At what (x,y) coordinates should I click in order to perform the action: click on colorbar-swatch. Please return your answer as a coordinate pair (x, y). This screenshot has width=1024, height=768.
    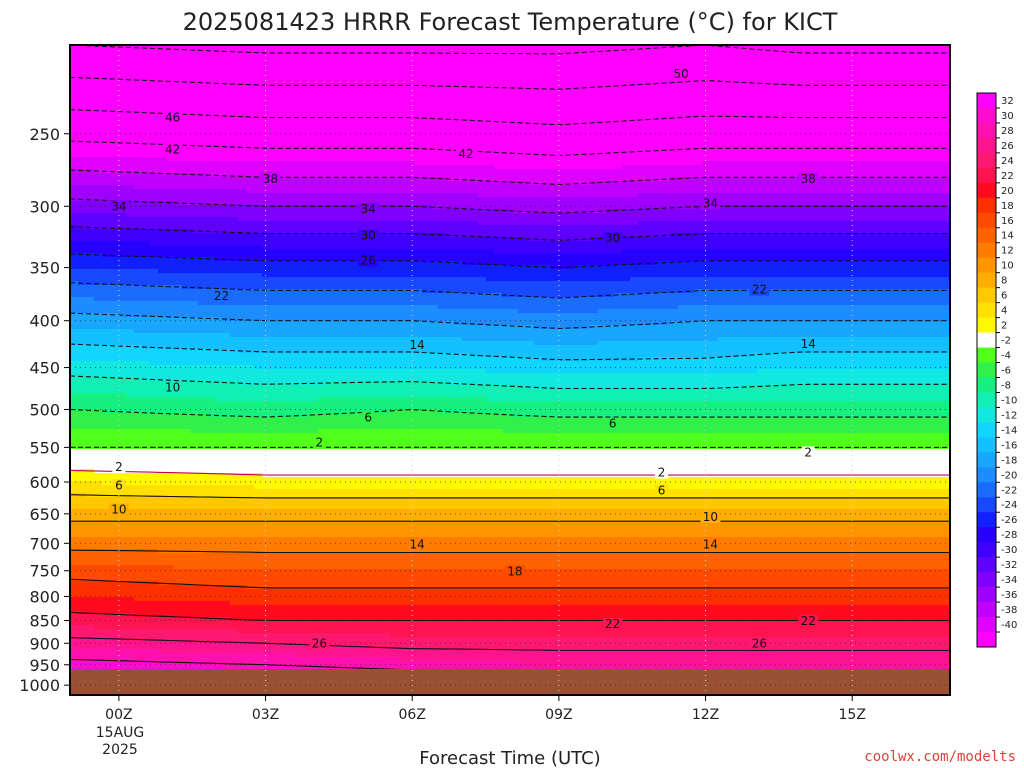
    Looking at the image, I should click on (986, 370).